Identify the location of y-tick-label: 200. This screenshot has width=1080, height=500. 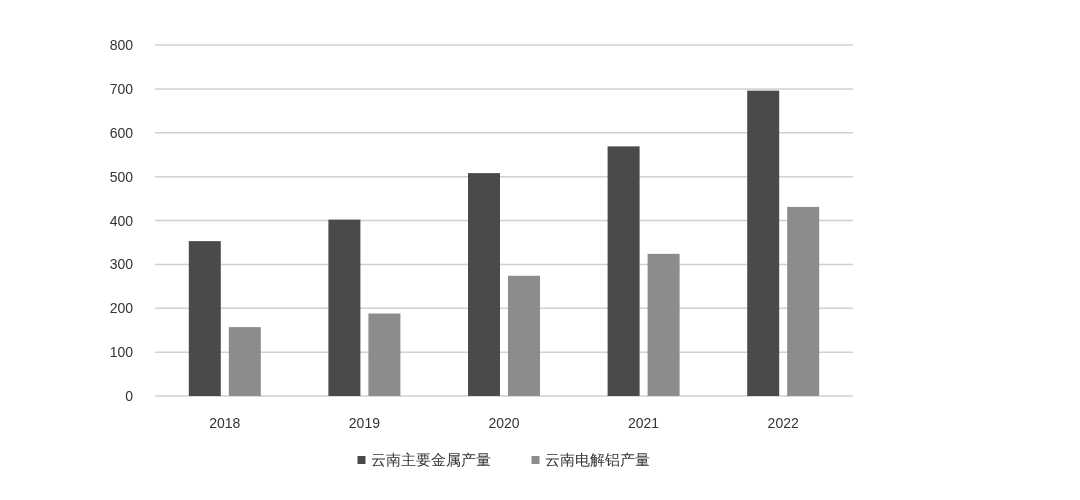
(121, 308).